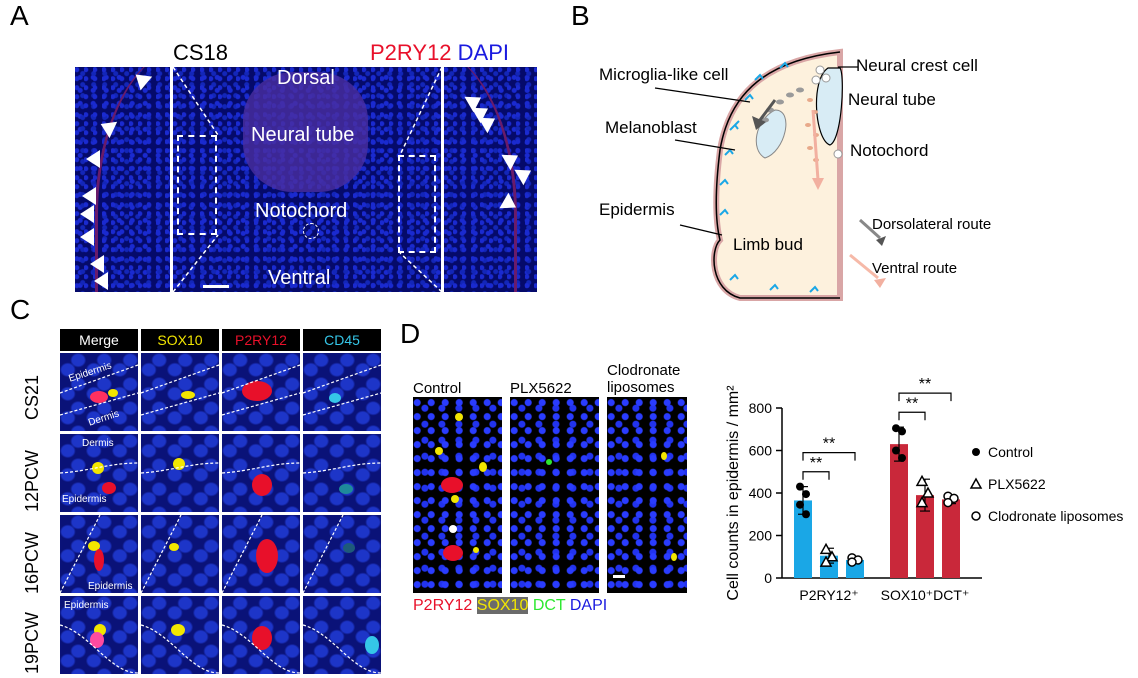  I want to click on header-sox10: SOX10, so click(180, 340).